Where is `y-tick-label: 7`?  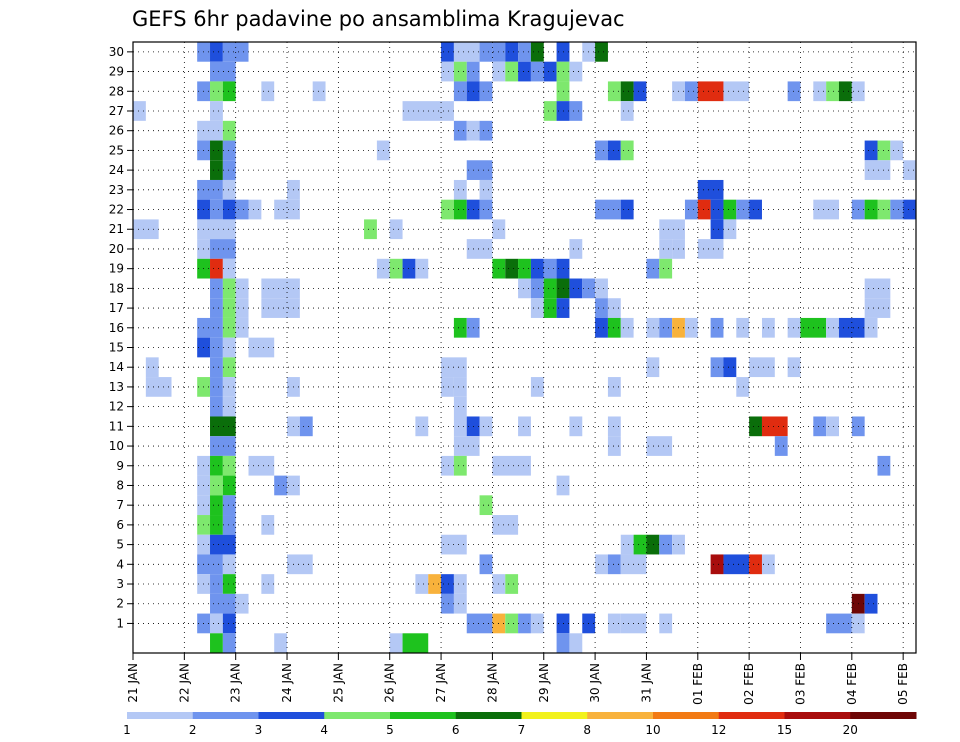 y-tick-label: 7 is located at coordinates (120, 505).